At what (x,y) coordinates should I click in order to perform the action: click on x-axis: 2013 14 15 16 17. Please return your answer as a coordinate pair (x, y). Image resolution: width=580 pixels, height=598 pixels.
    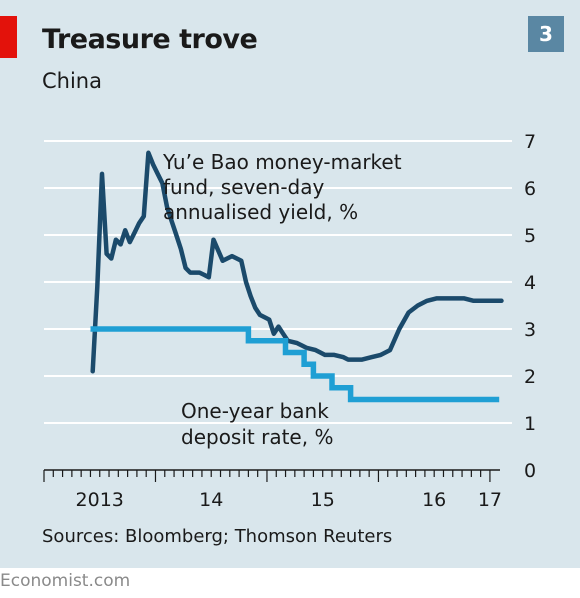
    Looking at the image, I should click on (272, 490).